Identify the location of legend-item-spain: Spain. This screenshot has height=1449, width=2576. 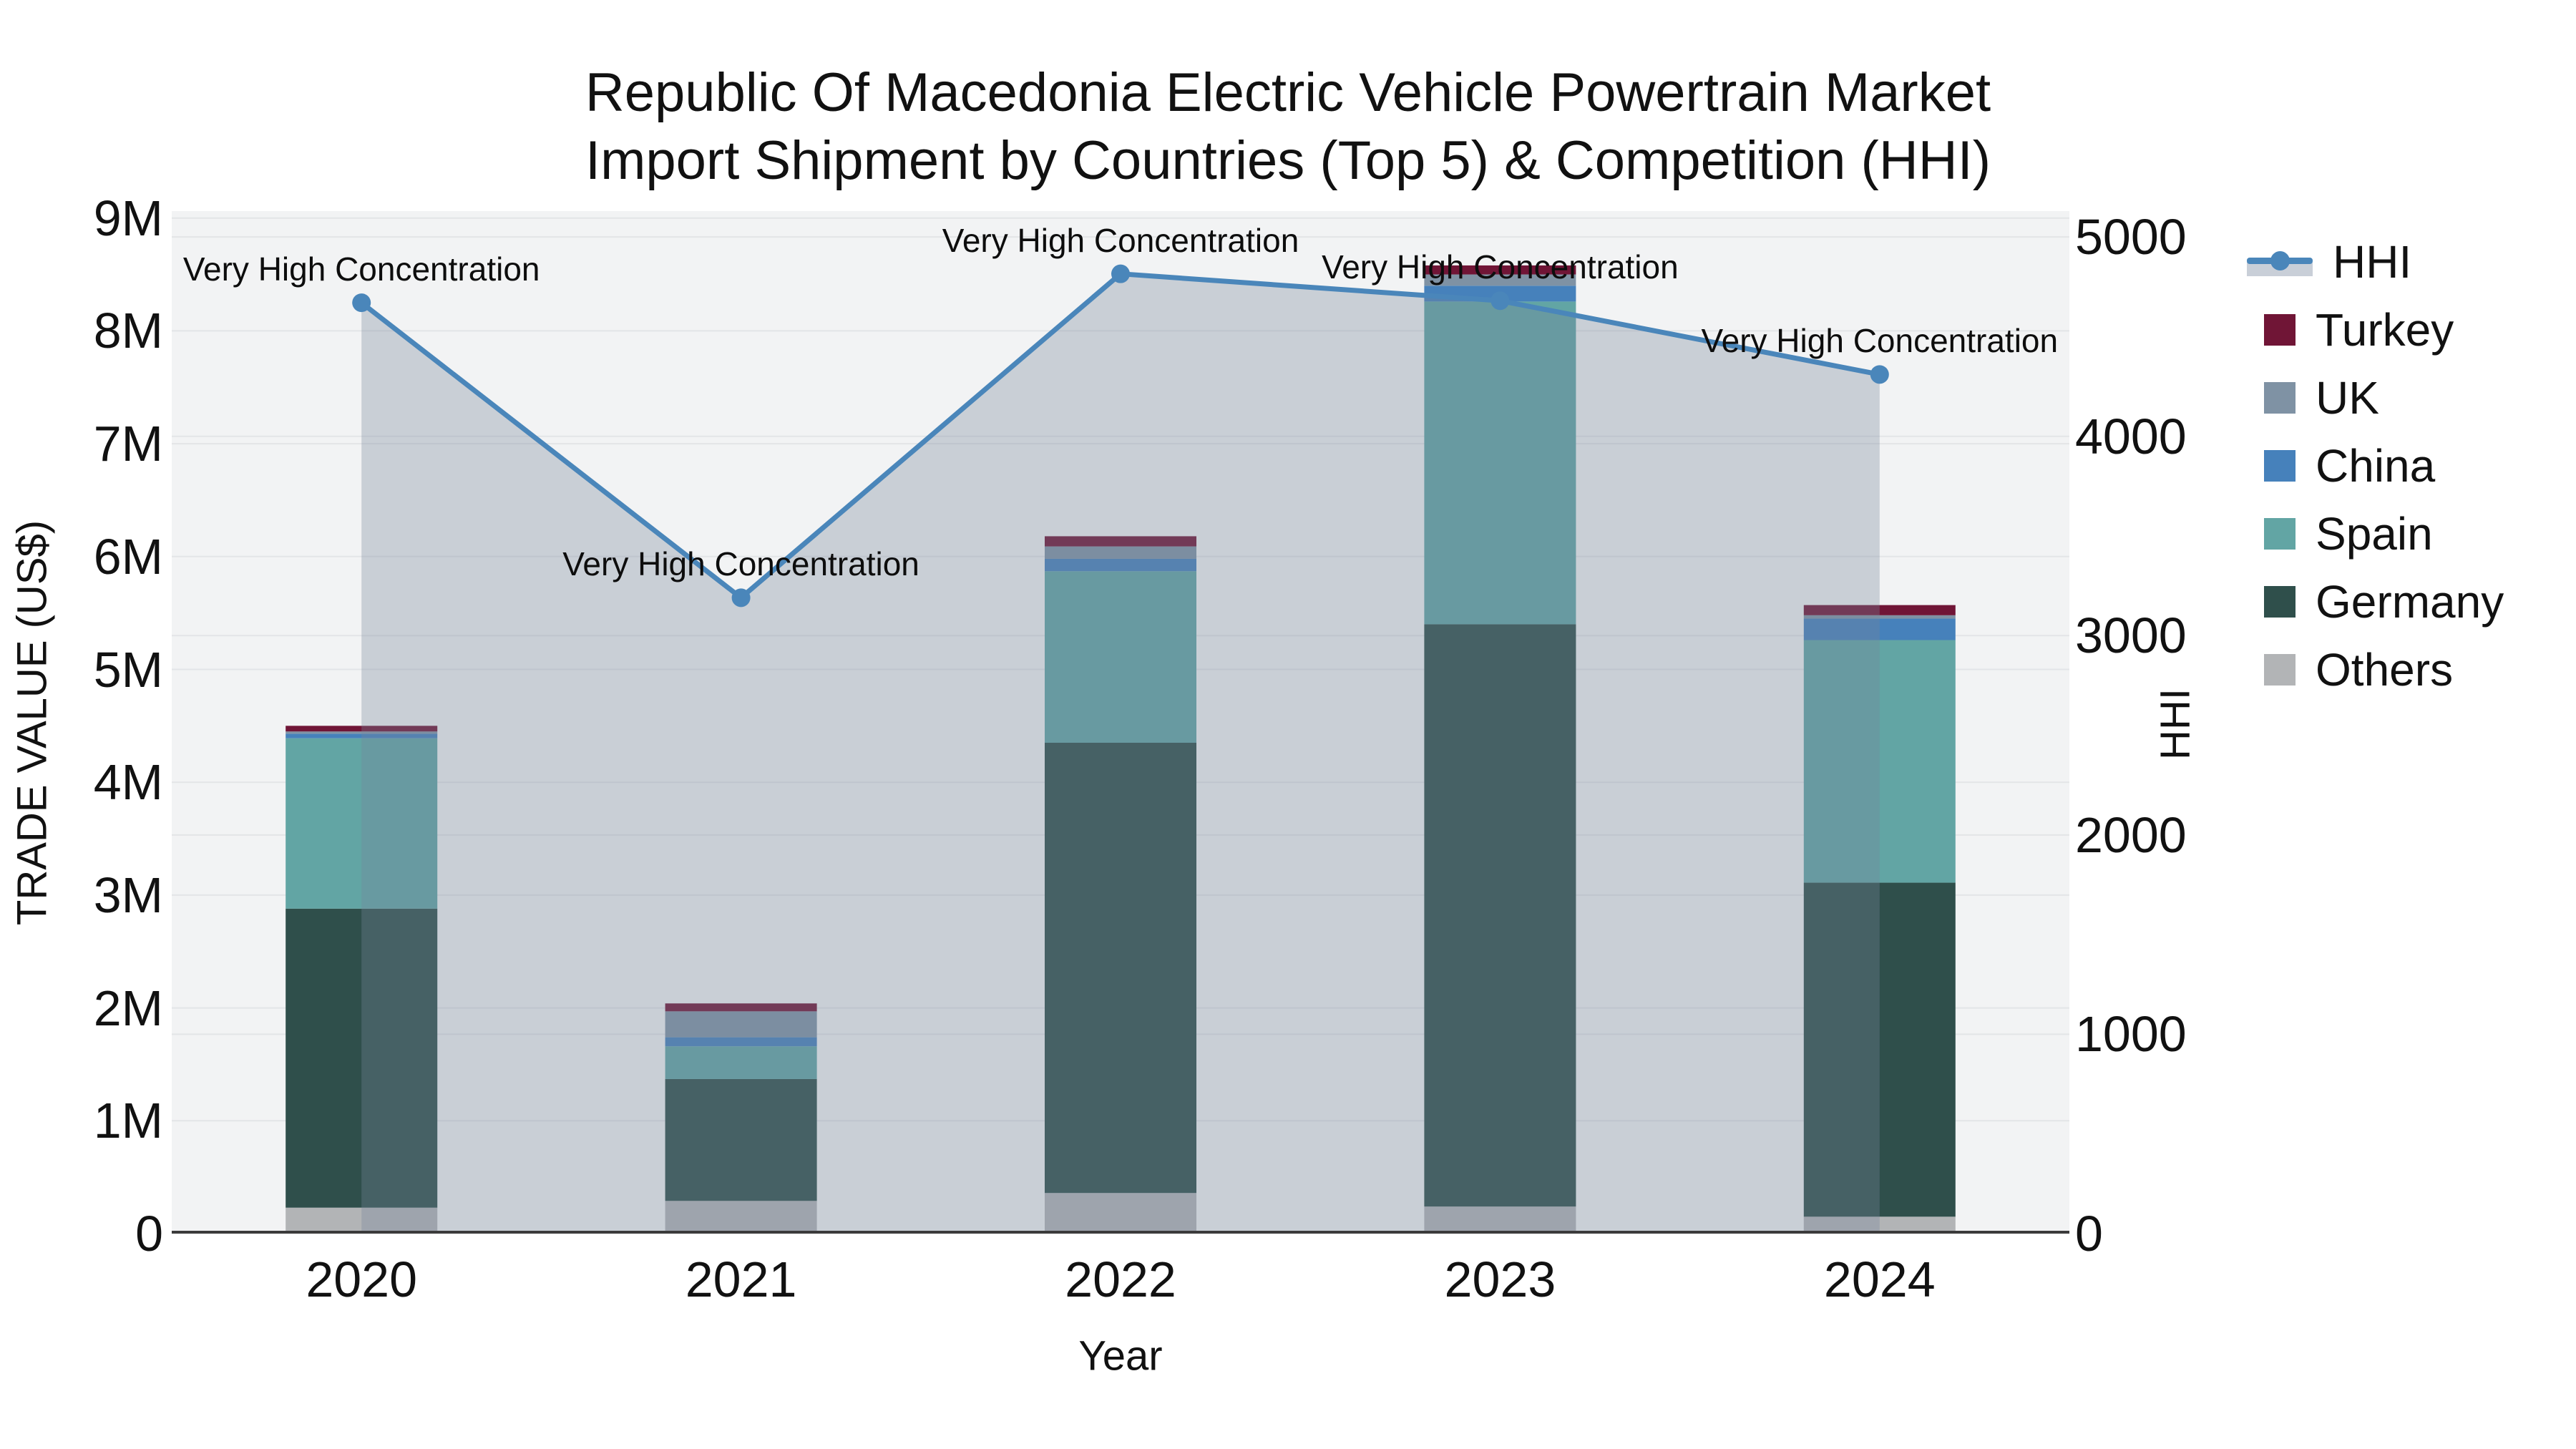
(2375, 533).